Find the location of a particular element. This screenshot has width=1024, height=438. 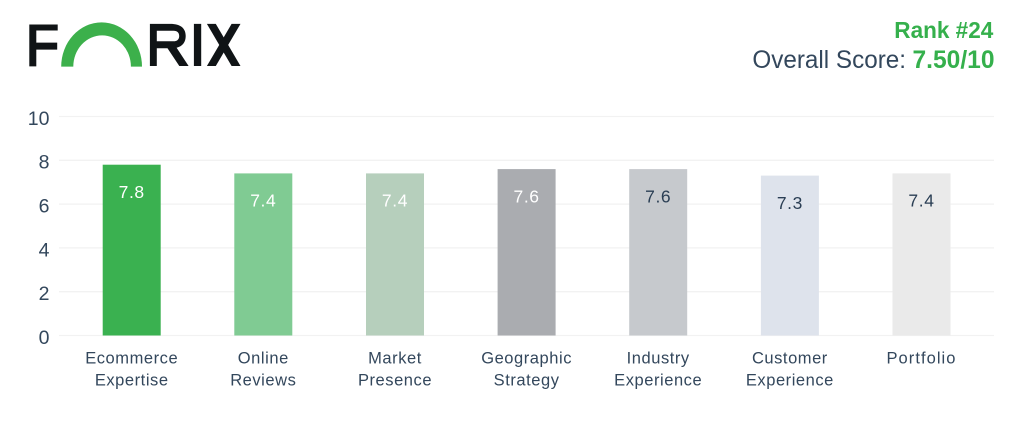

svg-text: 7.3 is located at coordinates (790, 203).